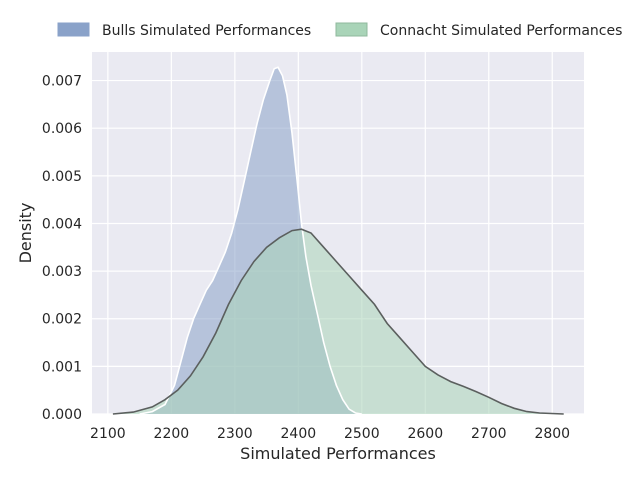 The height and width of the screenshot is (480, 640). Describe the element at coordinates (62, 224) in the screenshot. I see `y-tick-label-4: 0.004` at that location.